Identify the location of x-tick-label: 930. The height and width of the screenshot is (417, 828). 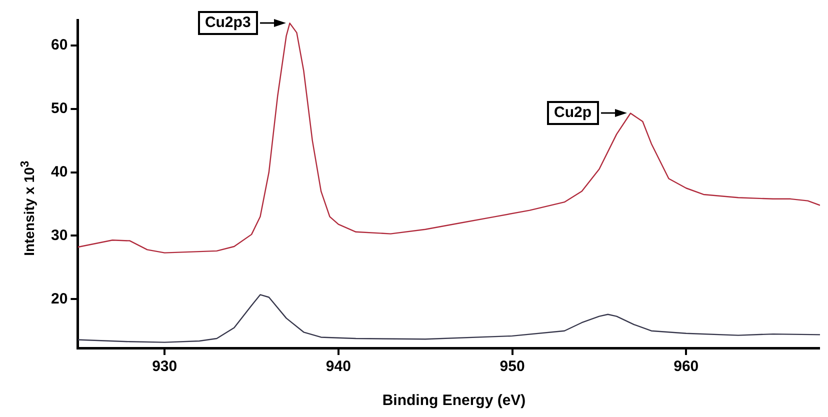
(165, 367).